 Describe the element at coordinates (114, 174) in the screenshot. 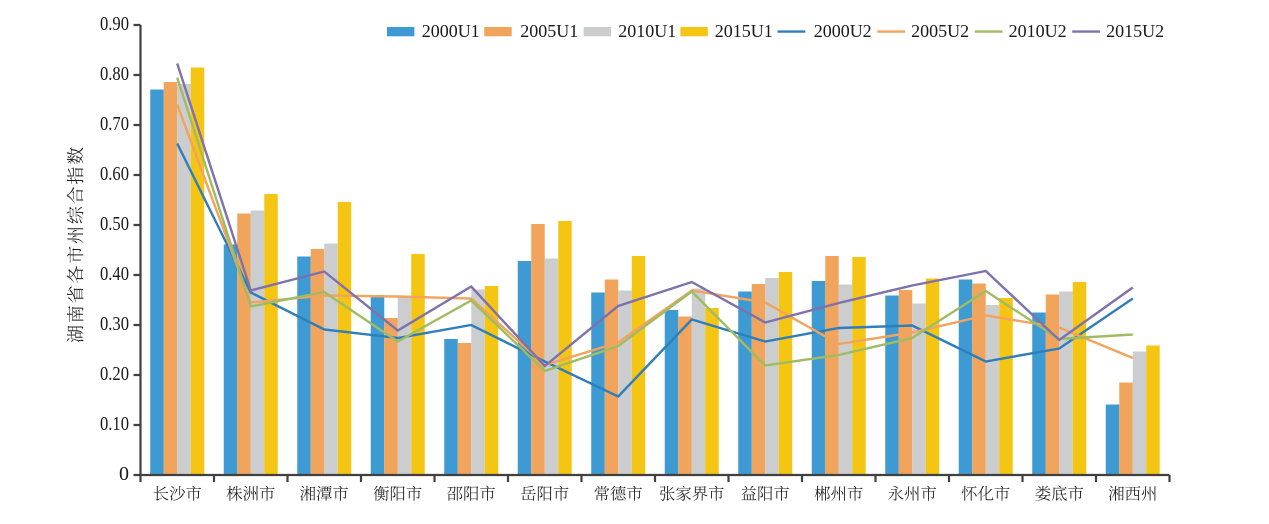

I see `svg-text: 0.60` at that location.